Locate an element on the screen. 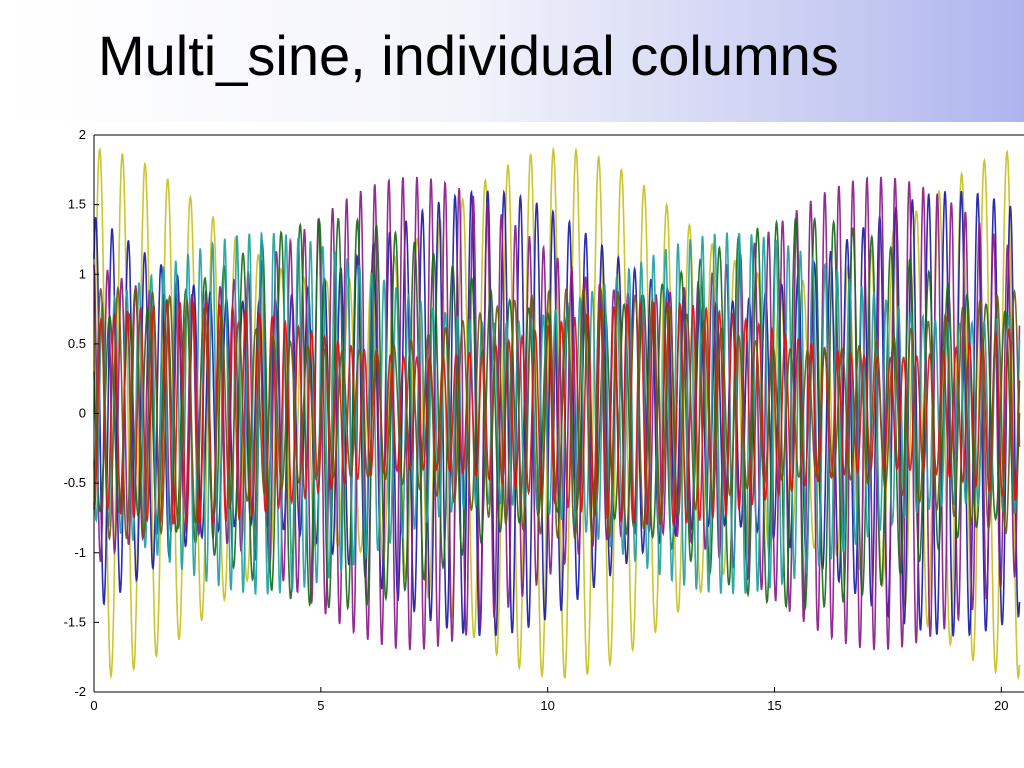 Image resolution: width=1024 pixels, height=768 pixels. y-tick-label: 2 is located at coordinates (82, 134).